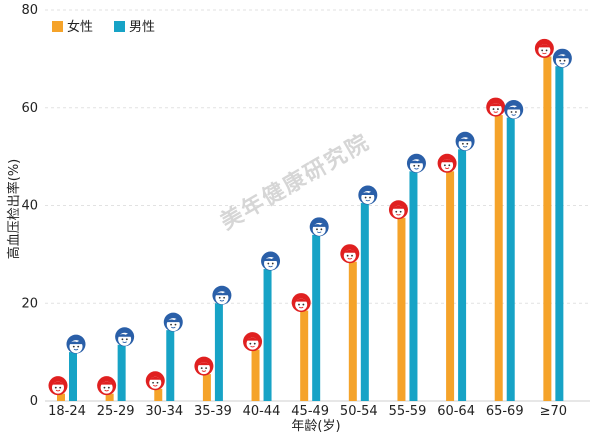 This screenshot has height=438, width=600. Describe the element at coordinates (553, 411) in the screenshot. I see `x-tick-label: ≥70` at that location.